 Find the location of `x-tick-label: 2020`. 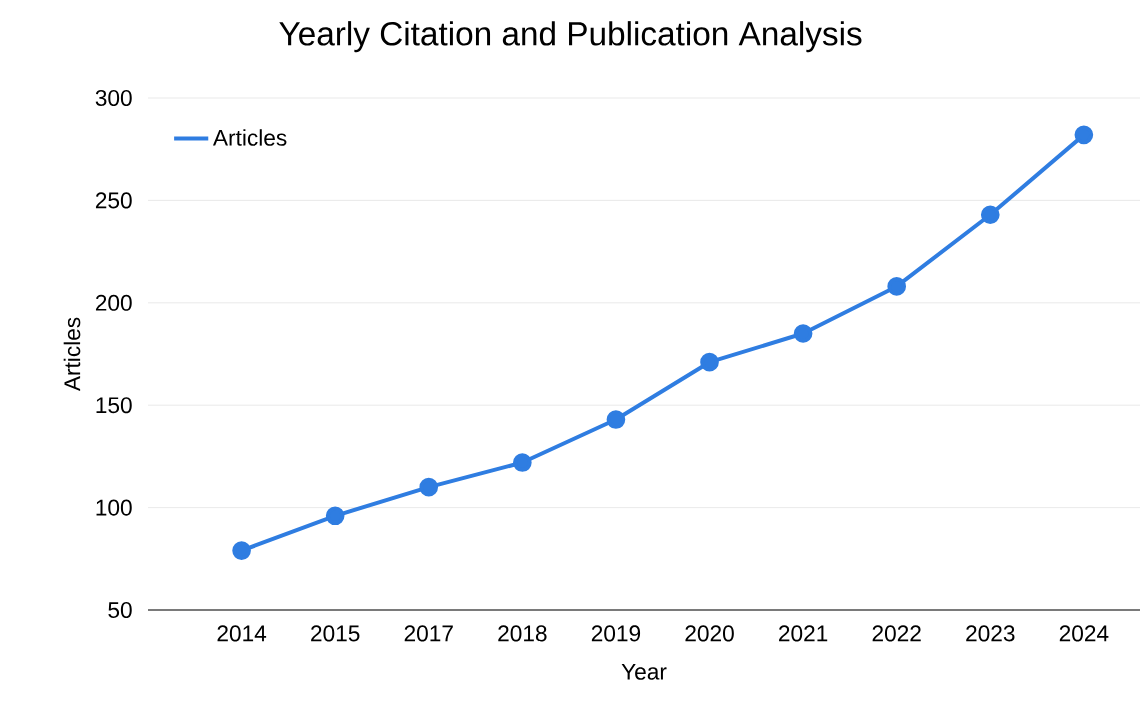

x-tick-label: 2020 is located at coordinates (709, 633).